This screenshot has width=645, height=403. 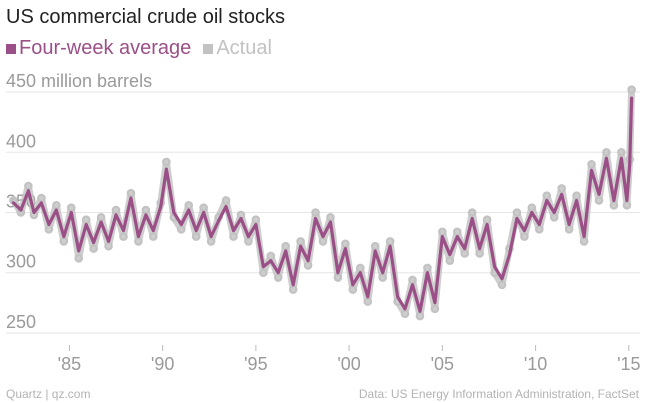 I want to click on legend-swatch-actual, so click(x=208, y=48).